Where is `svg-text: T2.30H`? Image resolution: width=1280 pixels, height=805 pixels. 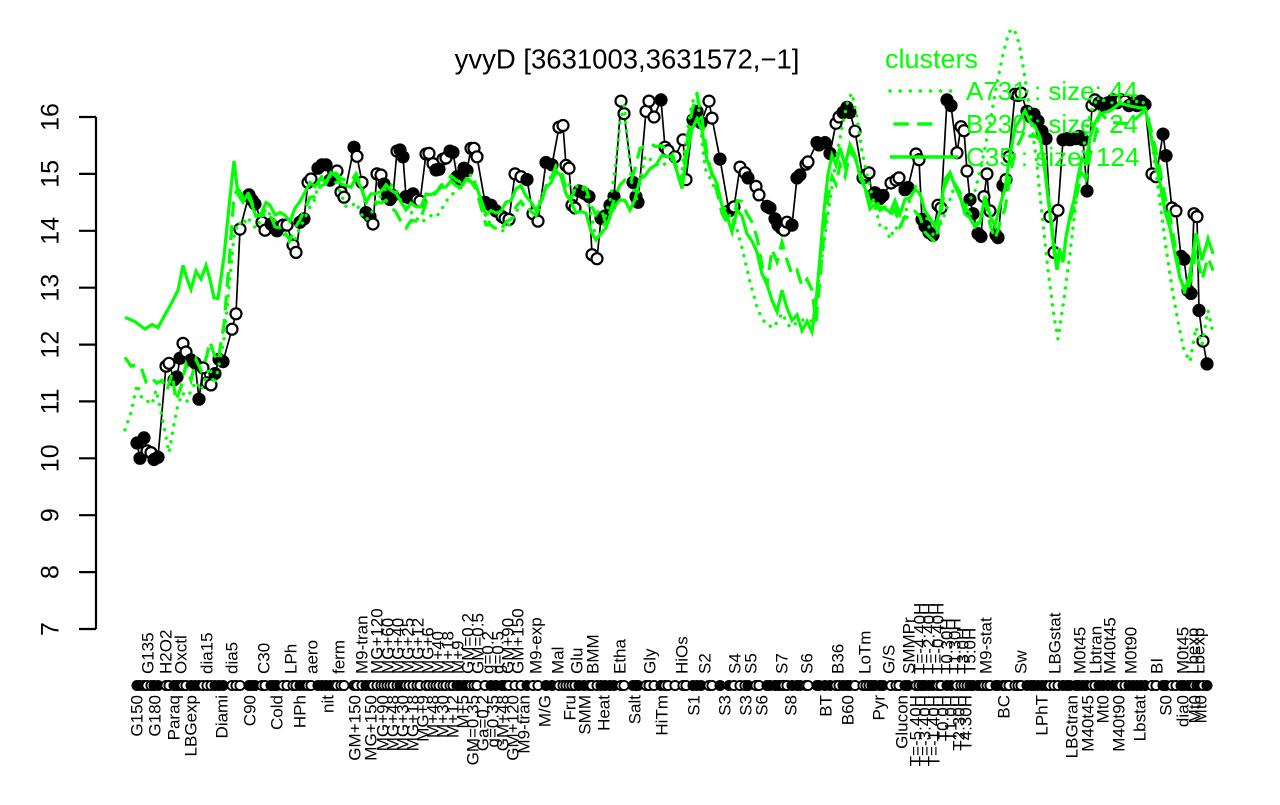
svg-text: T2.30H is located at coordinates (959, 723).